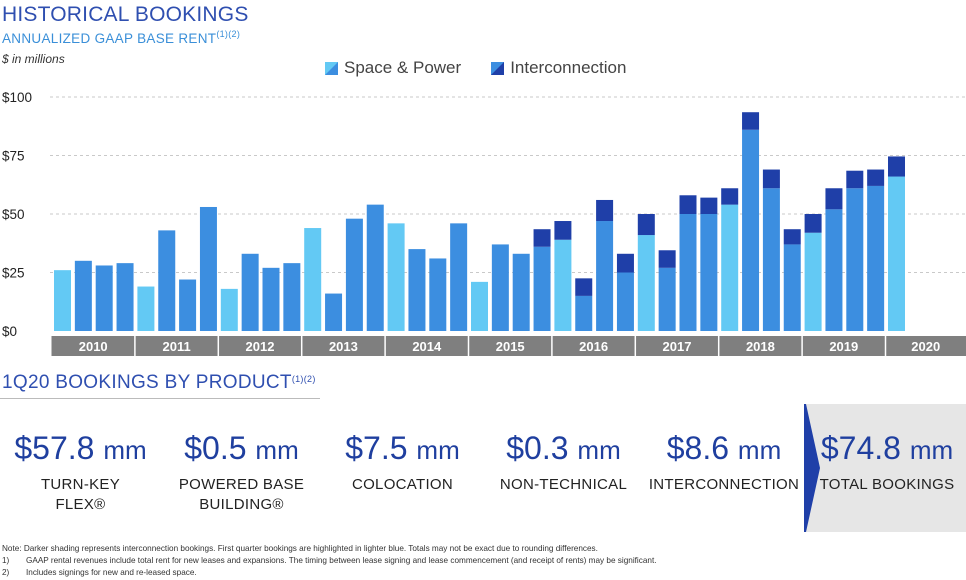  I want to click on legend-label-interconnection: Interconnection, so click(568, 67).